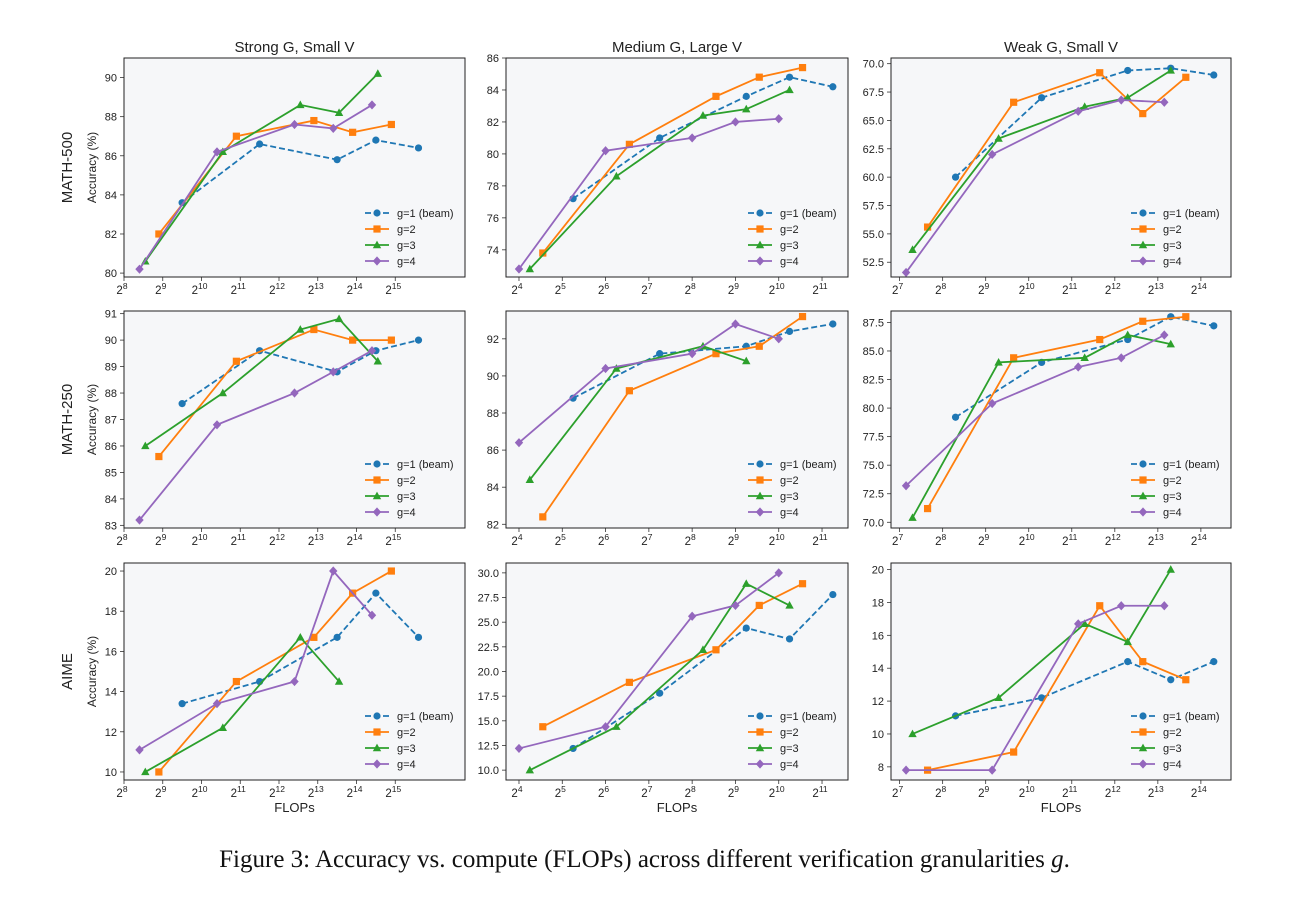  Describe the element at coordinates (92, 671) in the screenshot. I see `y-axis-label: Accuracy (%)` at that location.